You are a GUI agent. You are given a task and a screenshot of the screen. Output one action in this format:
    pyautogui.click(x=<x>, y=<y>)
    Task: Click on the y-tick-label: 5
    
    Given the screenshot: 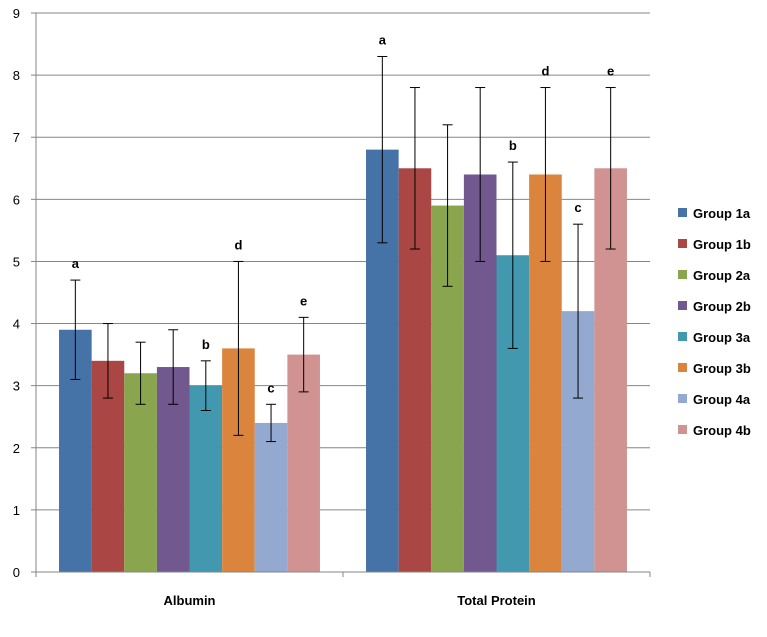 What is the action you would take?
    pyautogui.click(x=16, y=261)
    